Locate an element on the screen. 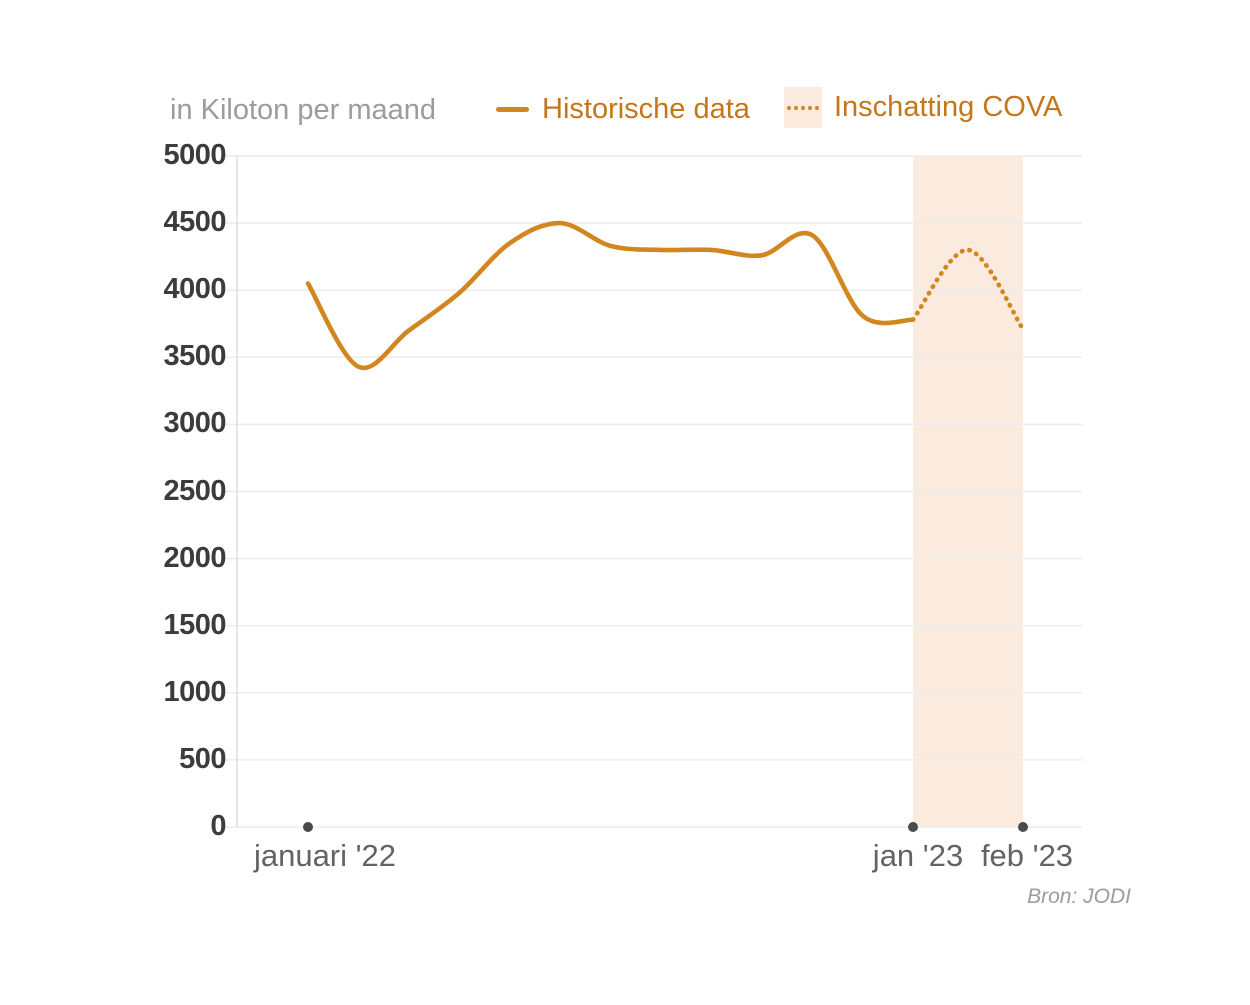  x-tick-label-jan23: jan '23 is located at coordinates (918, 855).